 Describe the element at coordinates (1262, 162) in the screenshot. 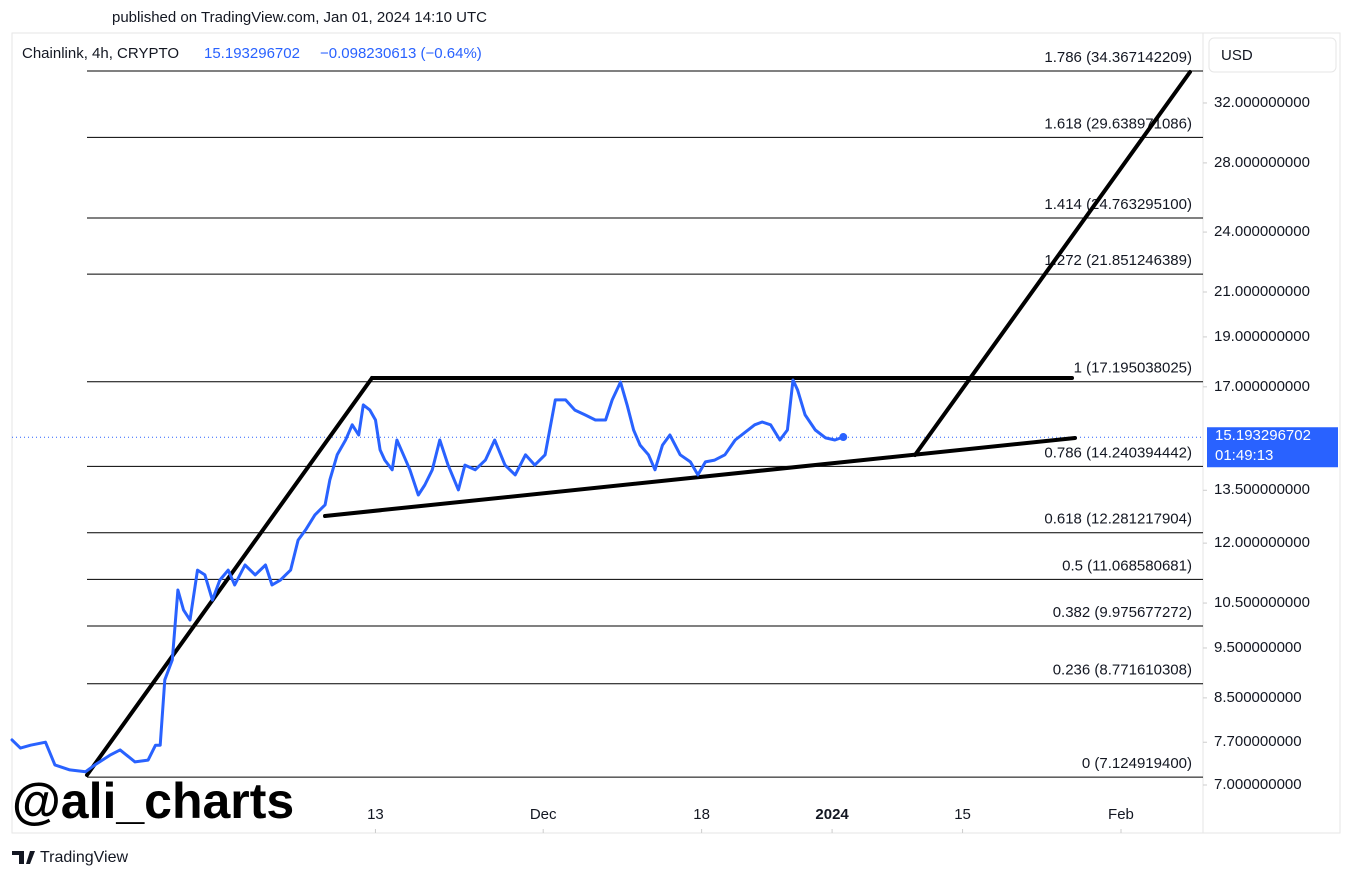

I see `y-tick-label: 28.000000000` at that location.